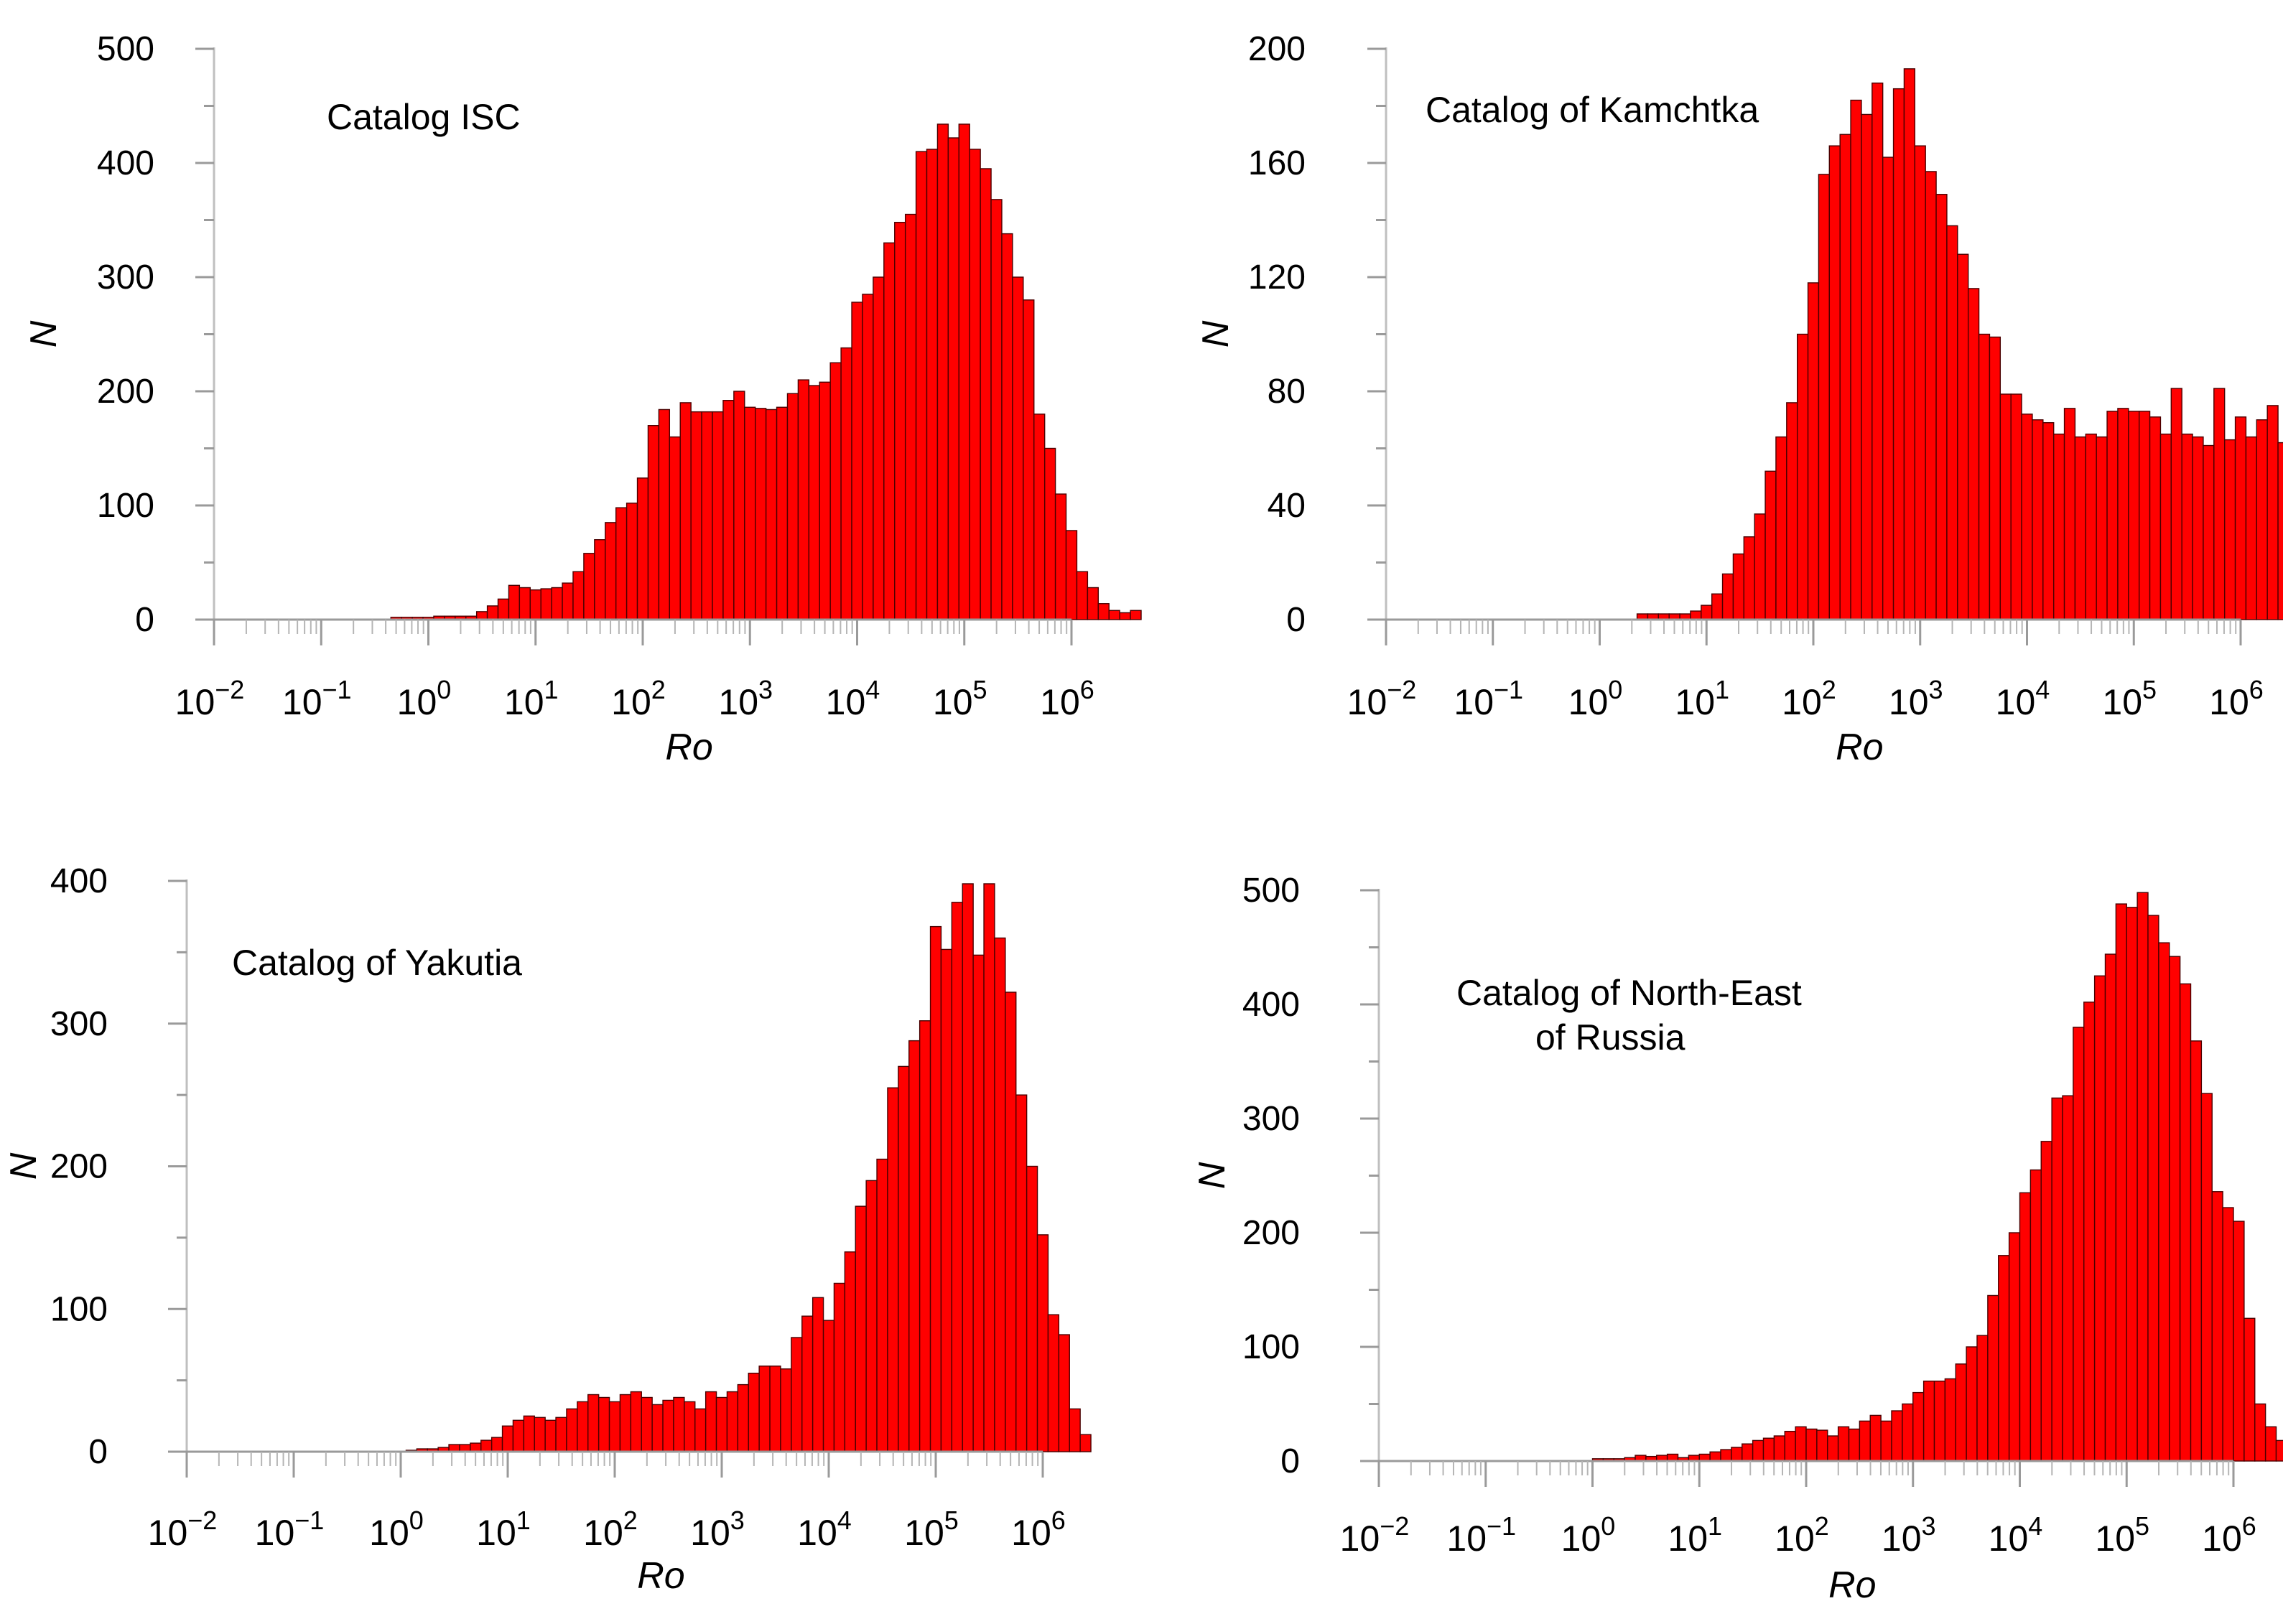 Image resolution: width=2283 pixels, height=1624 pixels. I want to click on y-tick-label: 40, so click(1287, 506).